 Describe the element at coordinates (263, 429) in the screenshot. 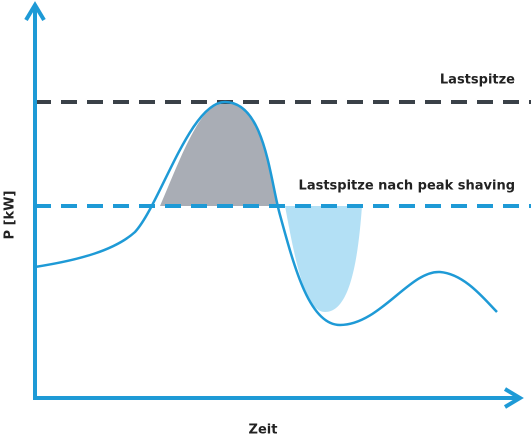

I see `x-axis-label: Zeit` at that location.